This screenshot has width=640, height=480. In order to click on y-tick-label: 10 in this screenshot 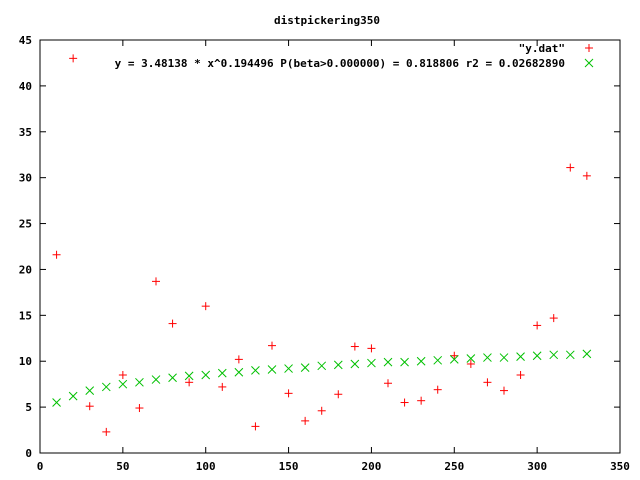, I will do `click(25, 361)`.